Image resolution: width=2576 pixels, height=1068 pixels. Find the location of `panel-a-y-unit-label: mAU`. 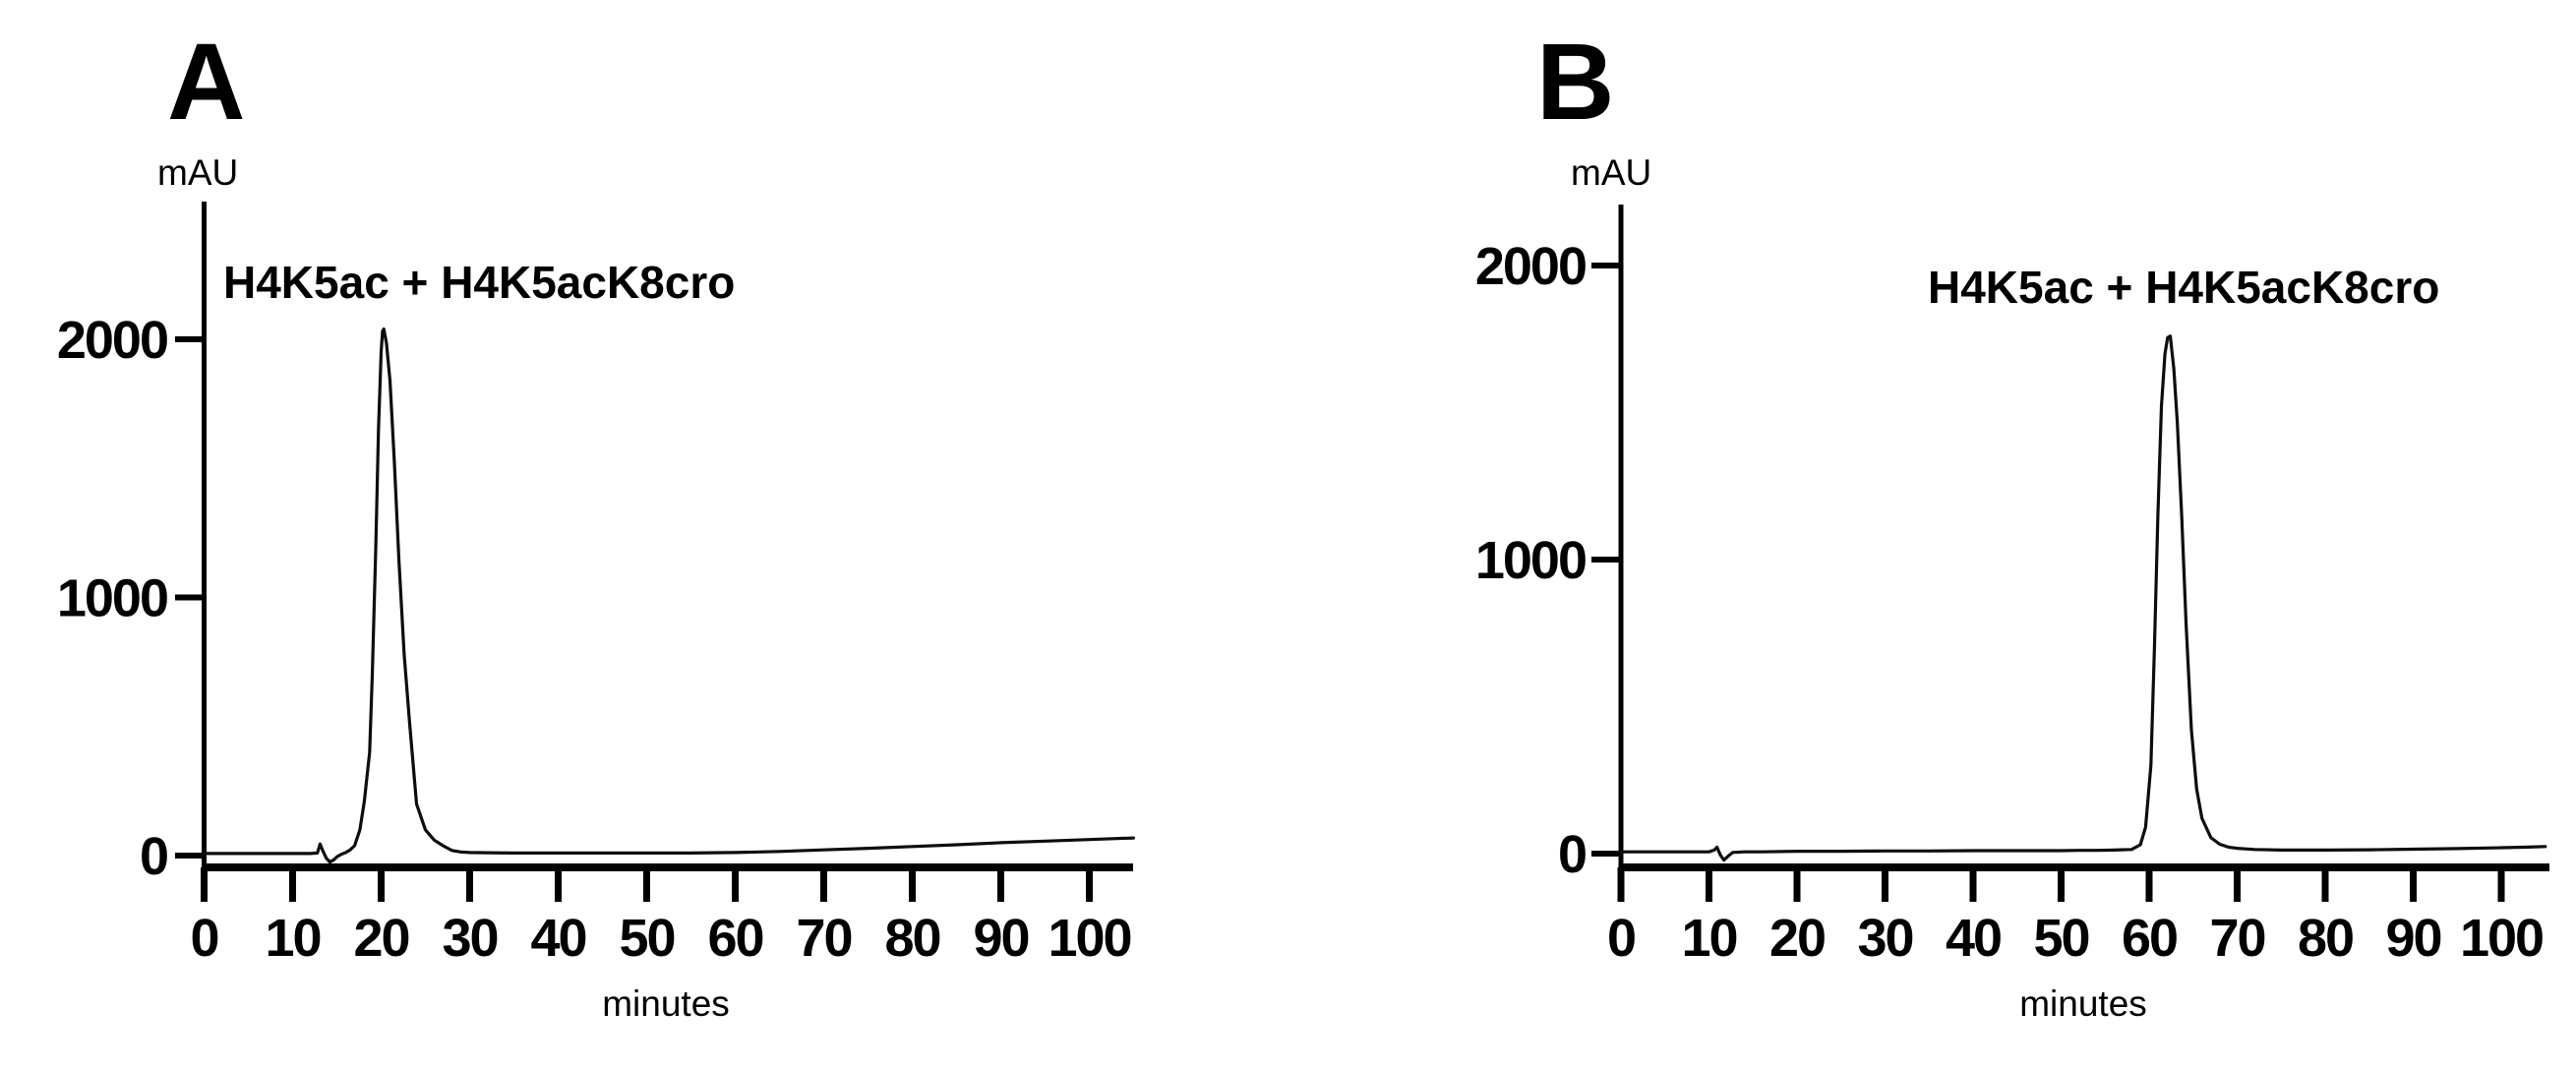

panel-a-y-unit-label: mAU is located at coordinates (198, 172).